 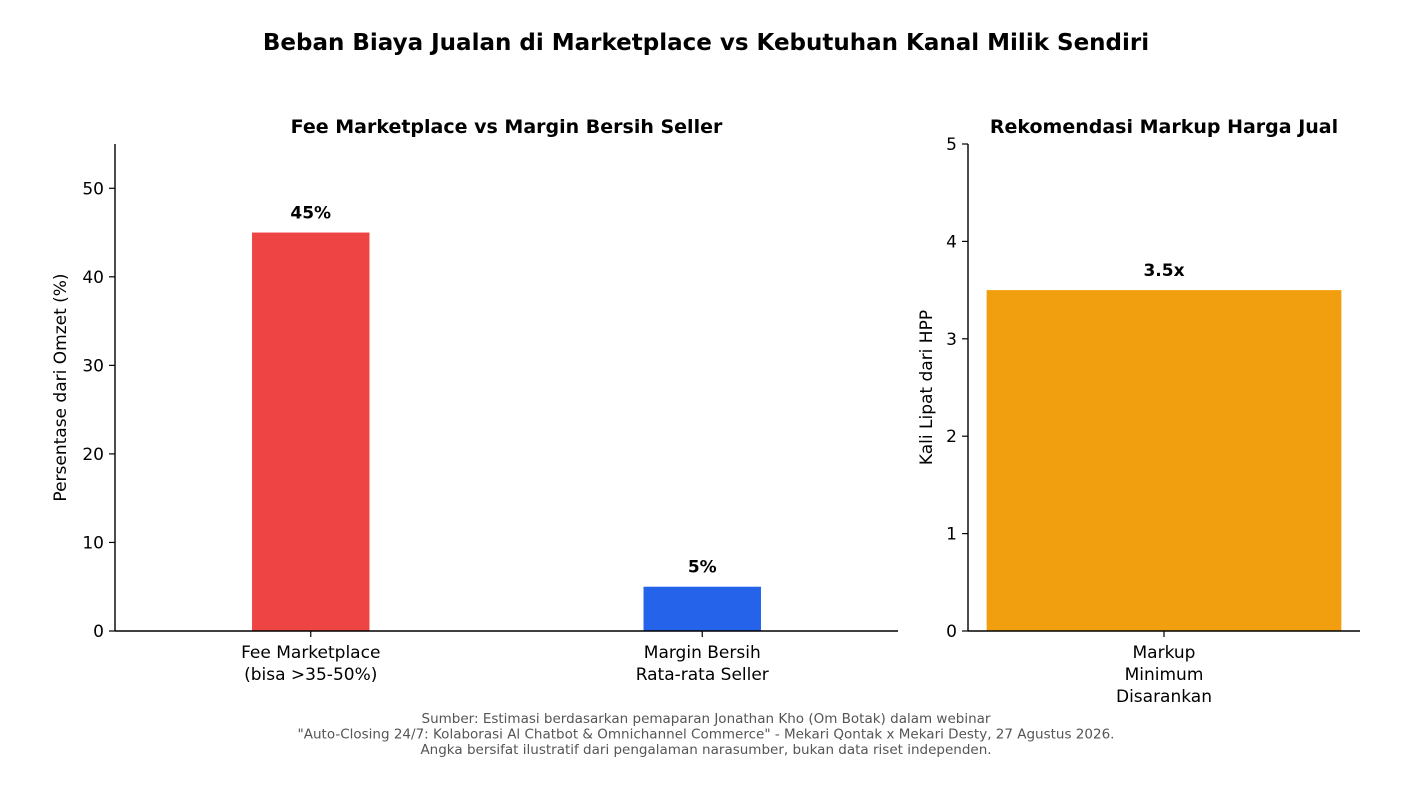 What do you see at coordinates (1163, 271) in the screenshot?
I see `data-label: 3.5x` at bounding box center [1163, 271].